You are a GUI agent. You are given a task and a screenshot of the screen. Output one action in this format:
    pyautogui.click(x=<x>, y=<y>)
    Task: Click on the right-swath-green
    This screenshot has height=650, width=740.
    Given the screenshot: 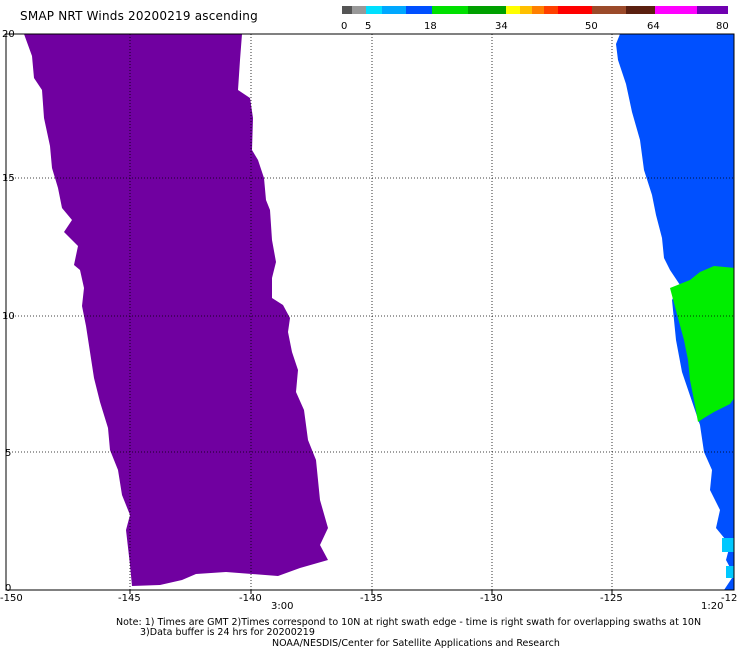 What is the action you would take?
    pyautogui.click(x=702, y=344)
    